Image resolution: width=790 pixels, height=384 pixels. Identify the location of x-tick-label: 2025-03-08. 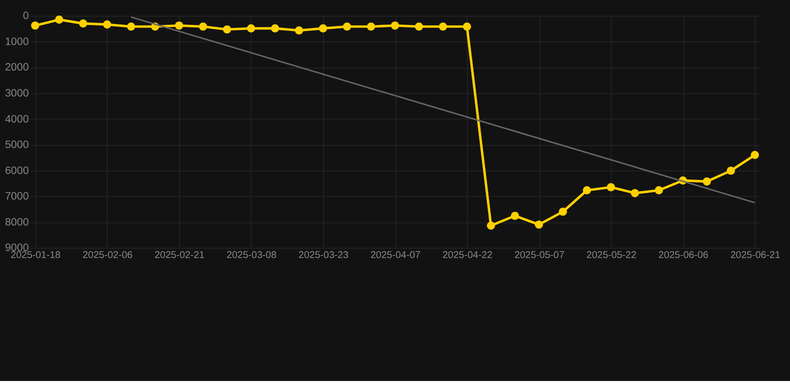
(251, 256).